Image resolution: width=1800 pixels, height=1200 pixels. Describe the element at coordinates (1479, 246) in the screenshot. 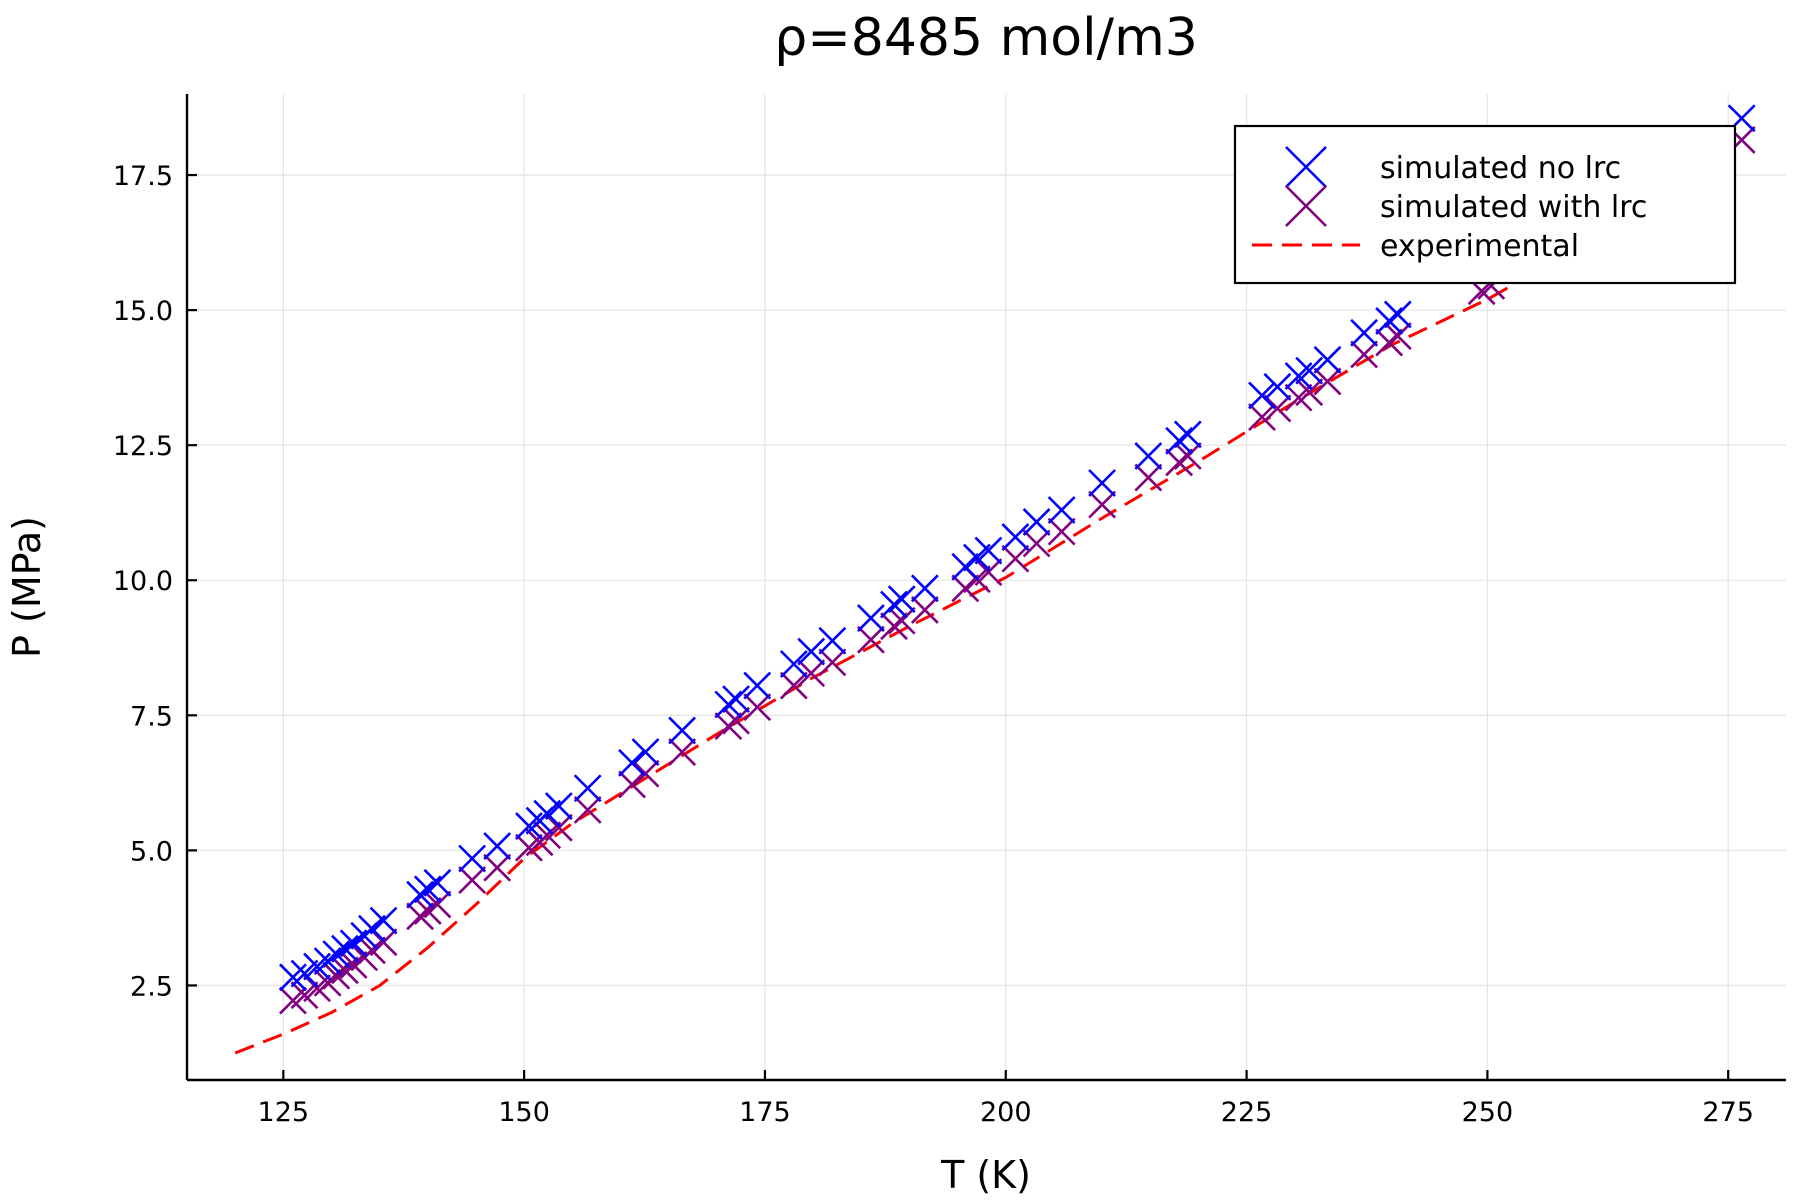

I see `legend-label-experimental: experimental` at that location.